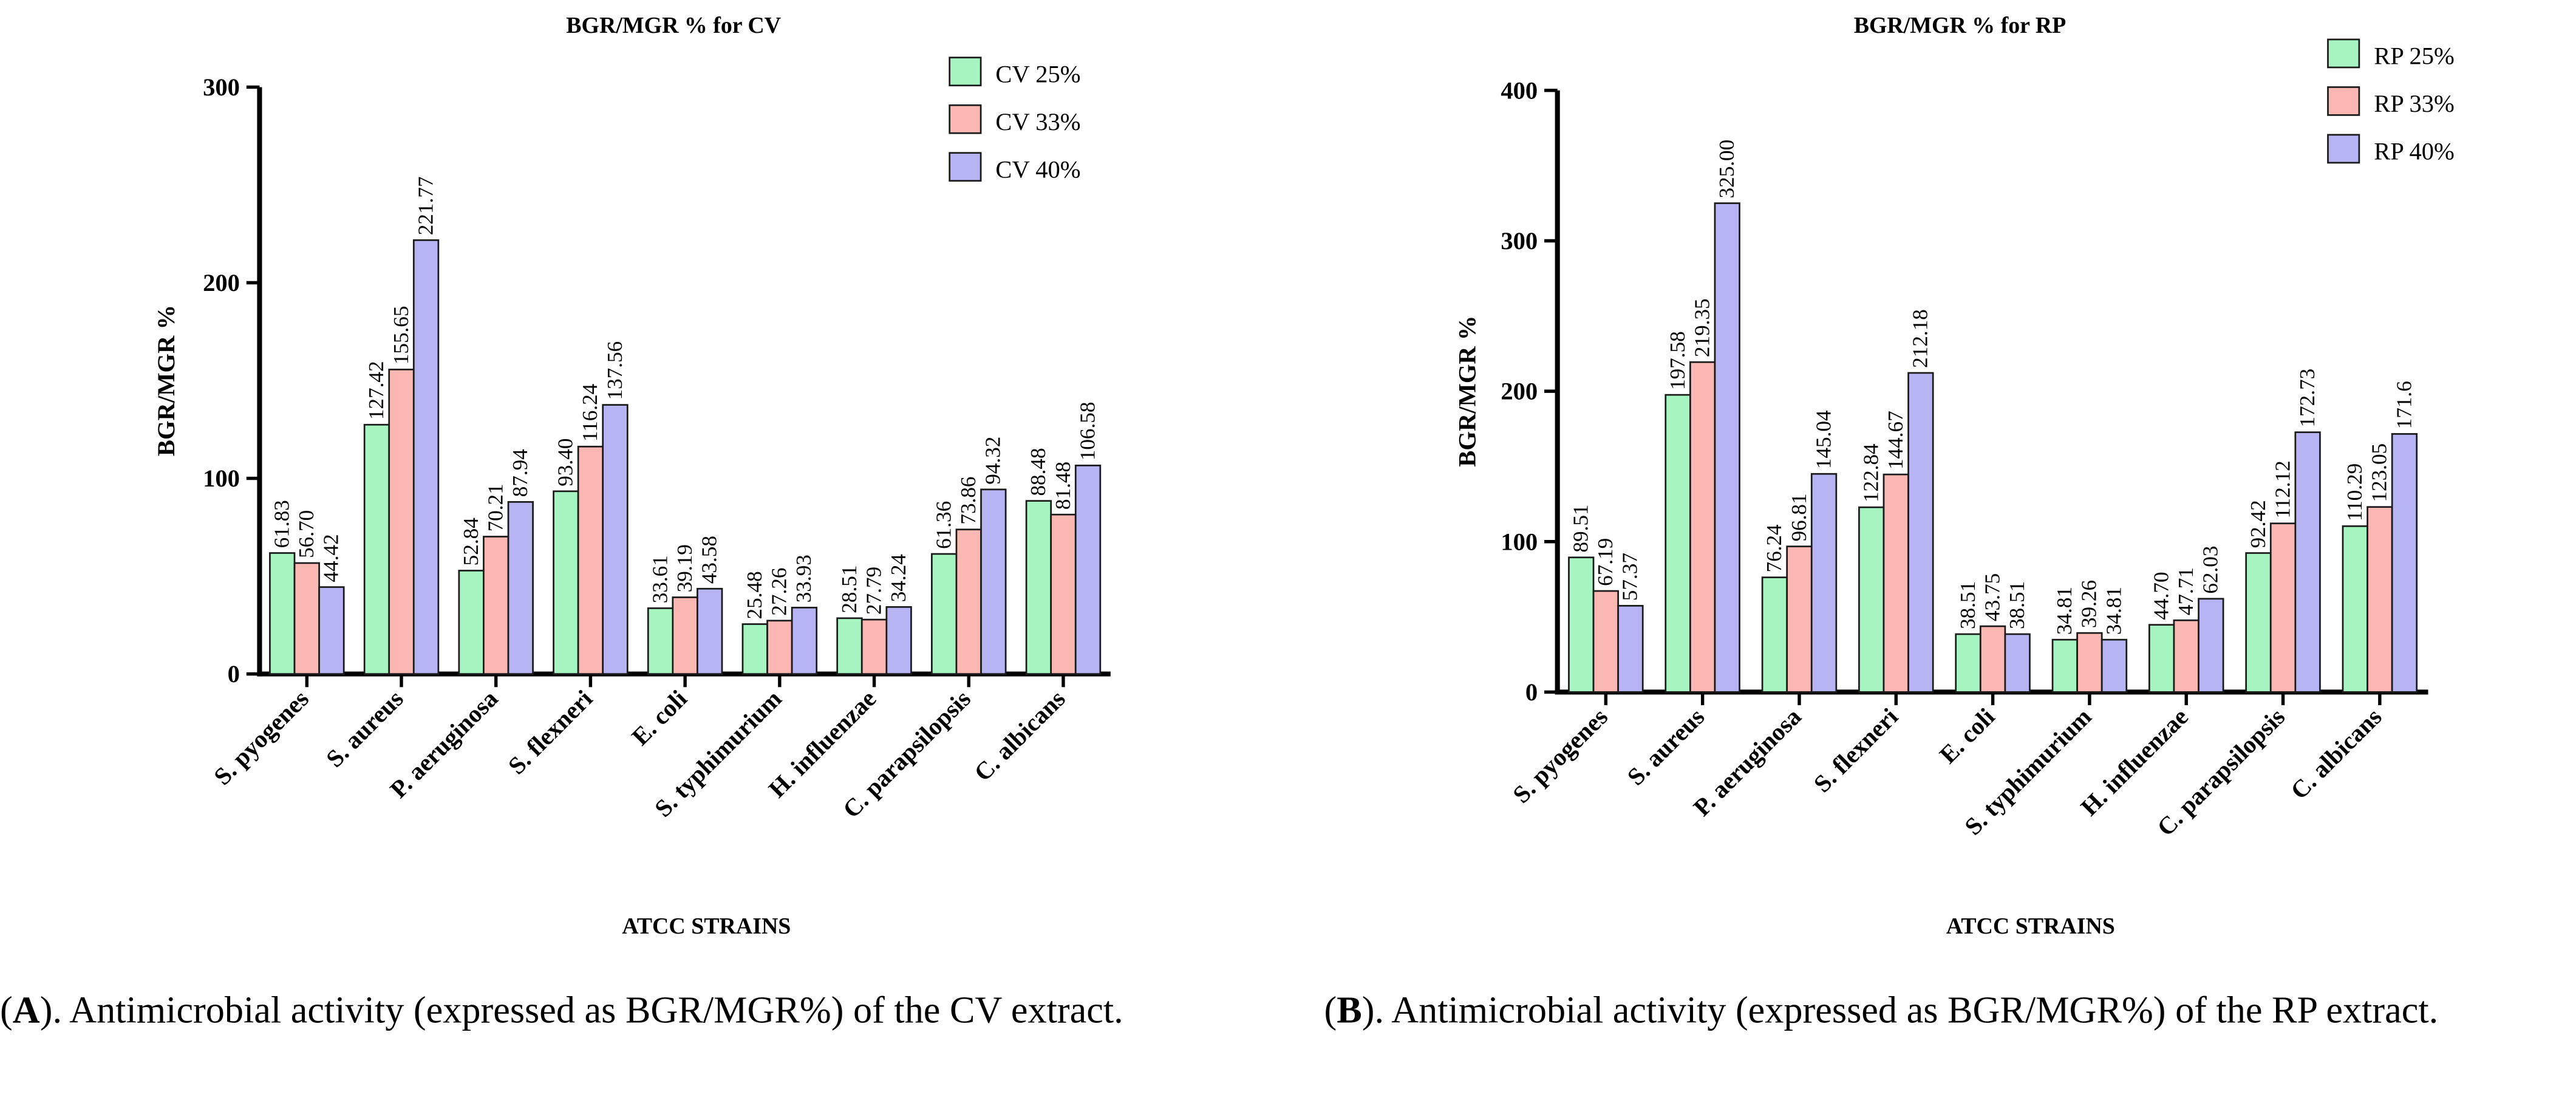 This screenshot has height=1103, width=2576. Describe the element at coordinates (945, 614) in the screenshot. I see `bar-cv-25-c-parapsilopsis` at that location.